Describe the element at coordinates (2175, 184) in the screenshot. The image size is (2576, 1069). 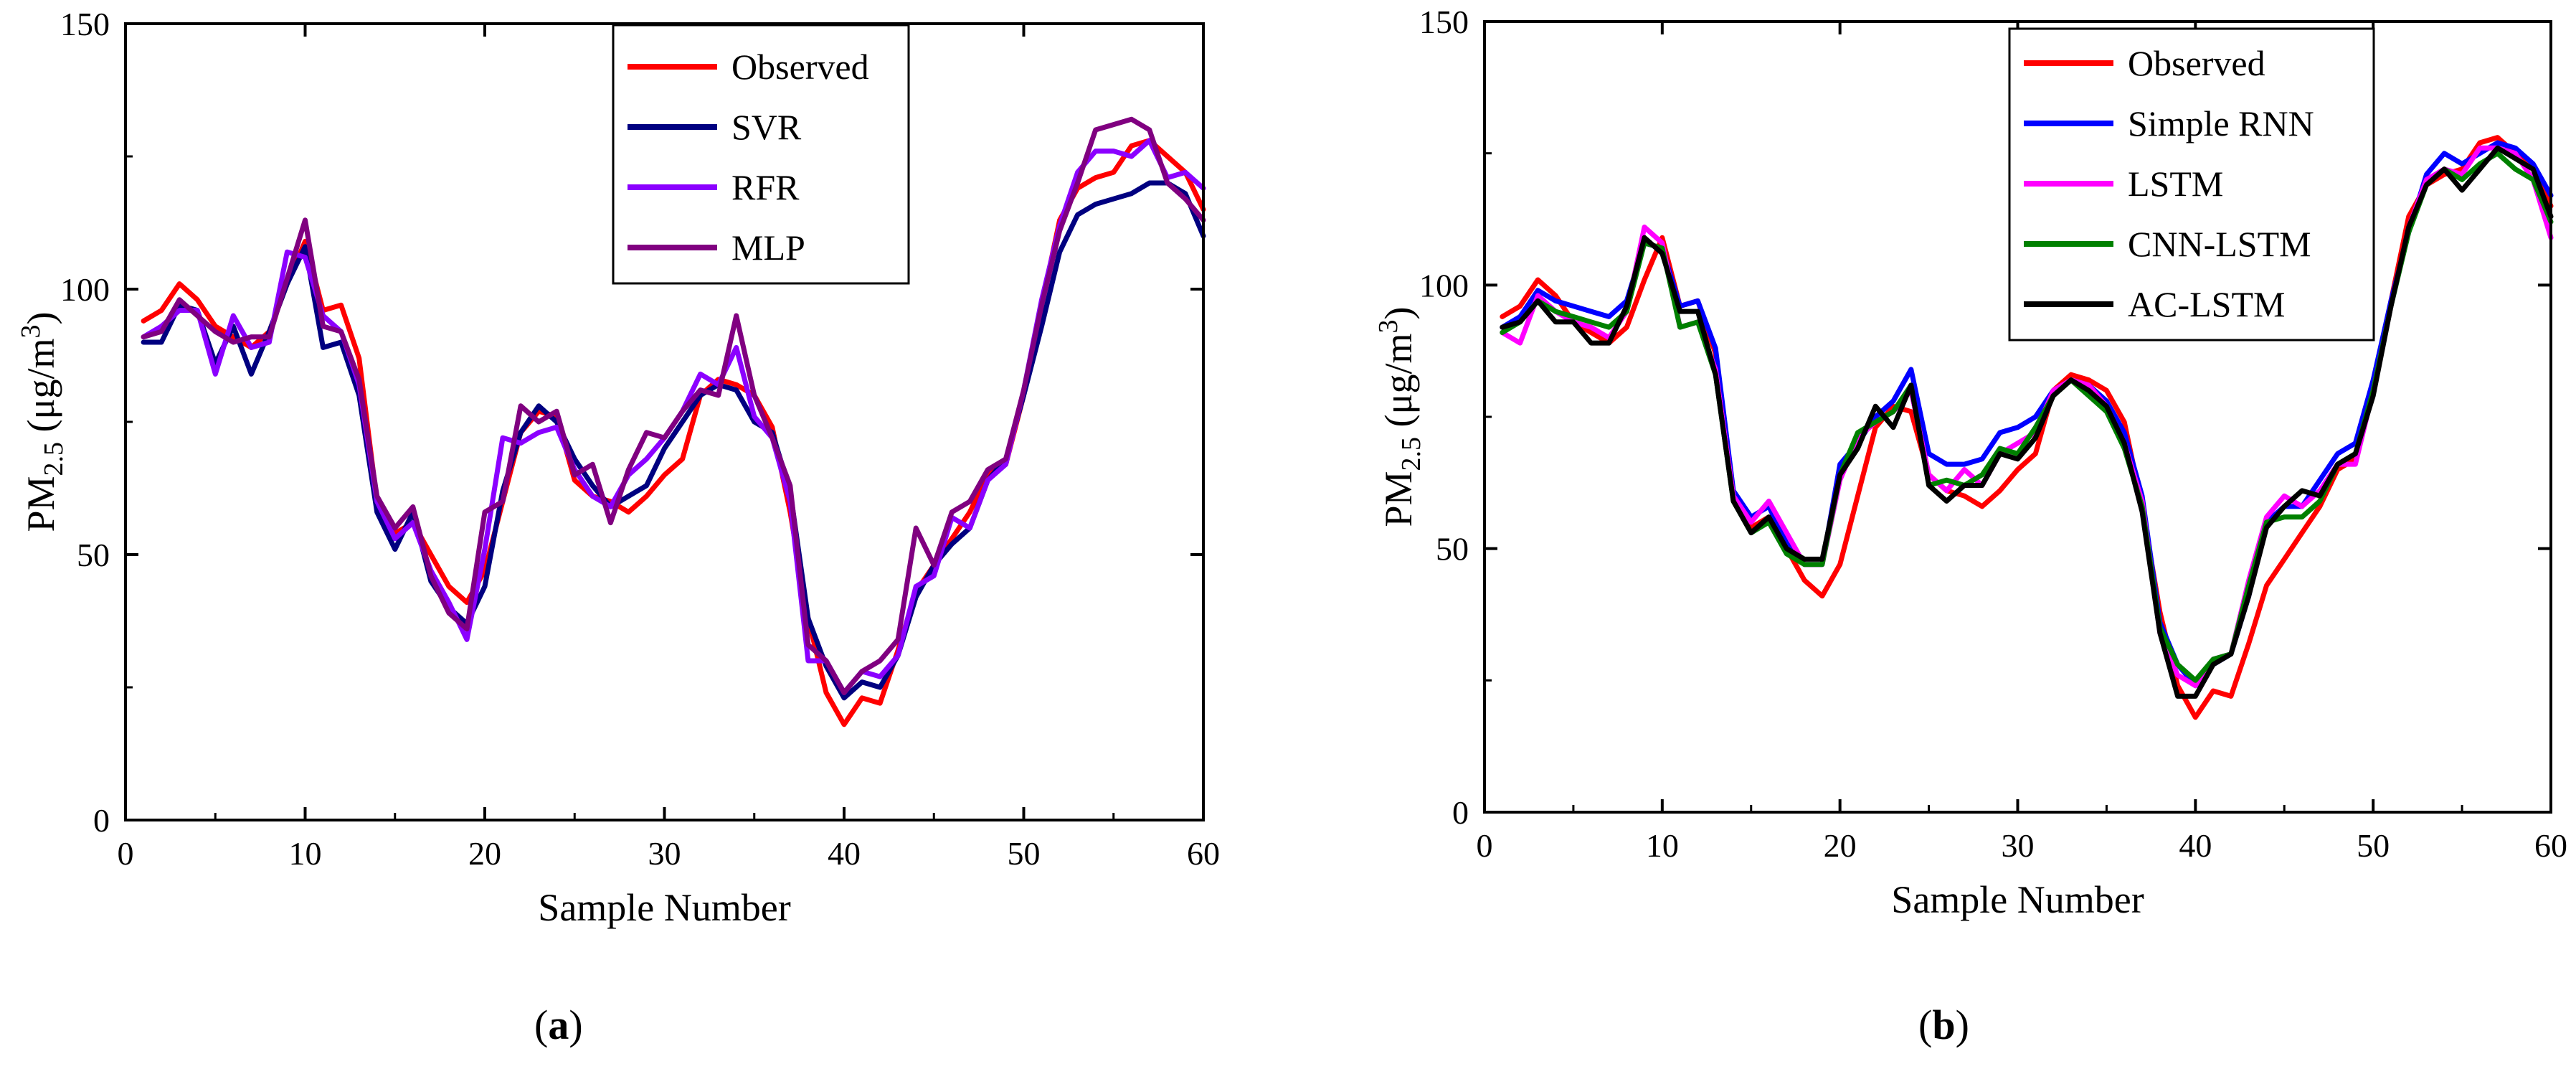
I see `legend-label-lstm: LSTM` at that location.